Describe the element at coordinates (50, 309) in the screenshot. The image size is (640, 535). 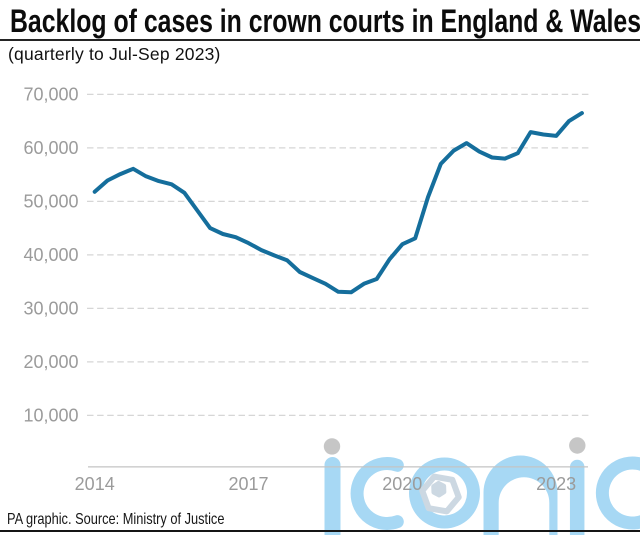
I see `svg-text: 30,000` at that location.